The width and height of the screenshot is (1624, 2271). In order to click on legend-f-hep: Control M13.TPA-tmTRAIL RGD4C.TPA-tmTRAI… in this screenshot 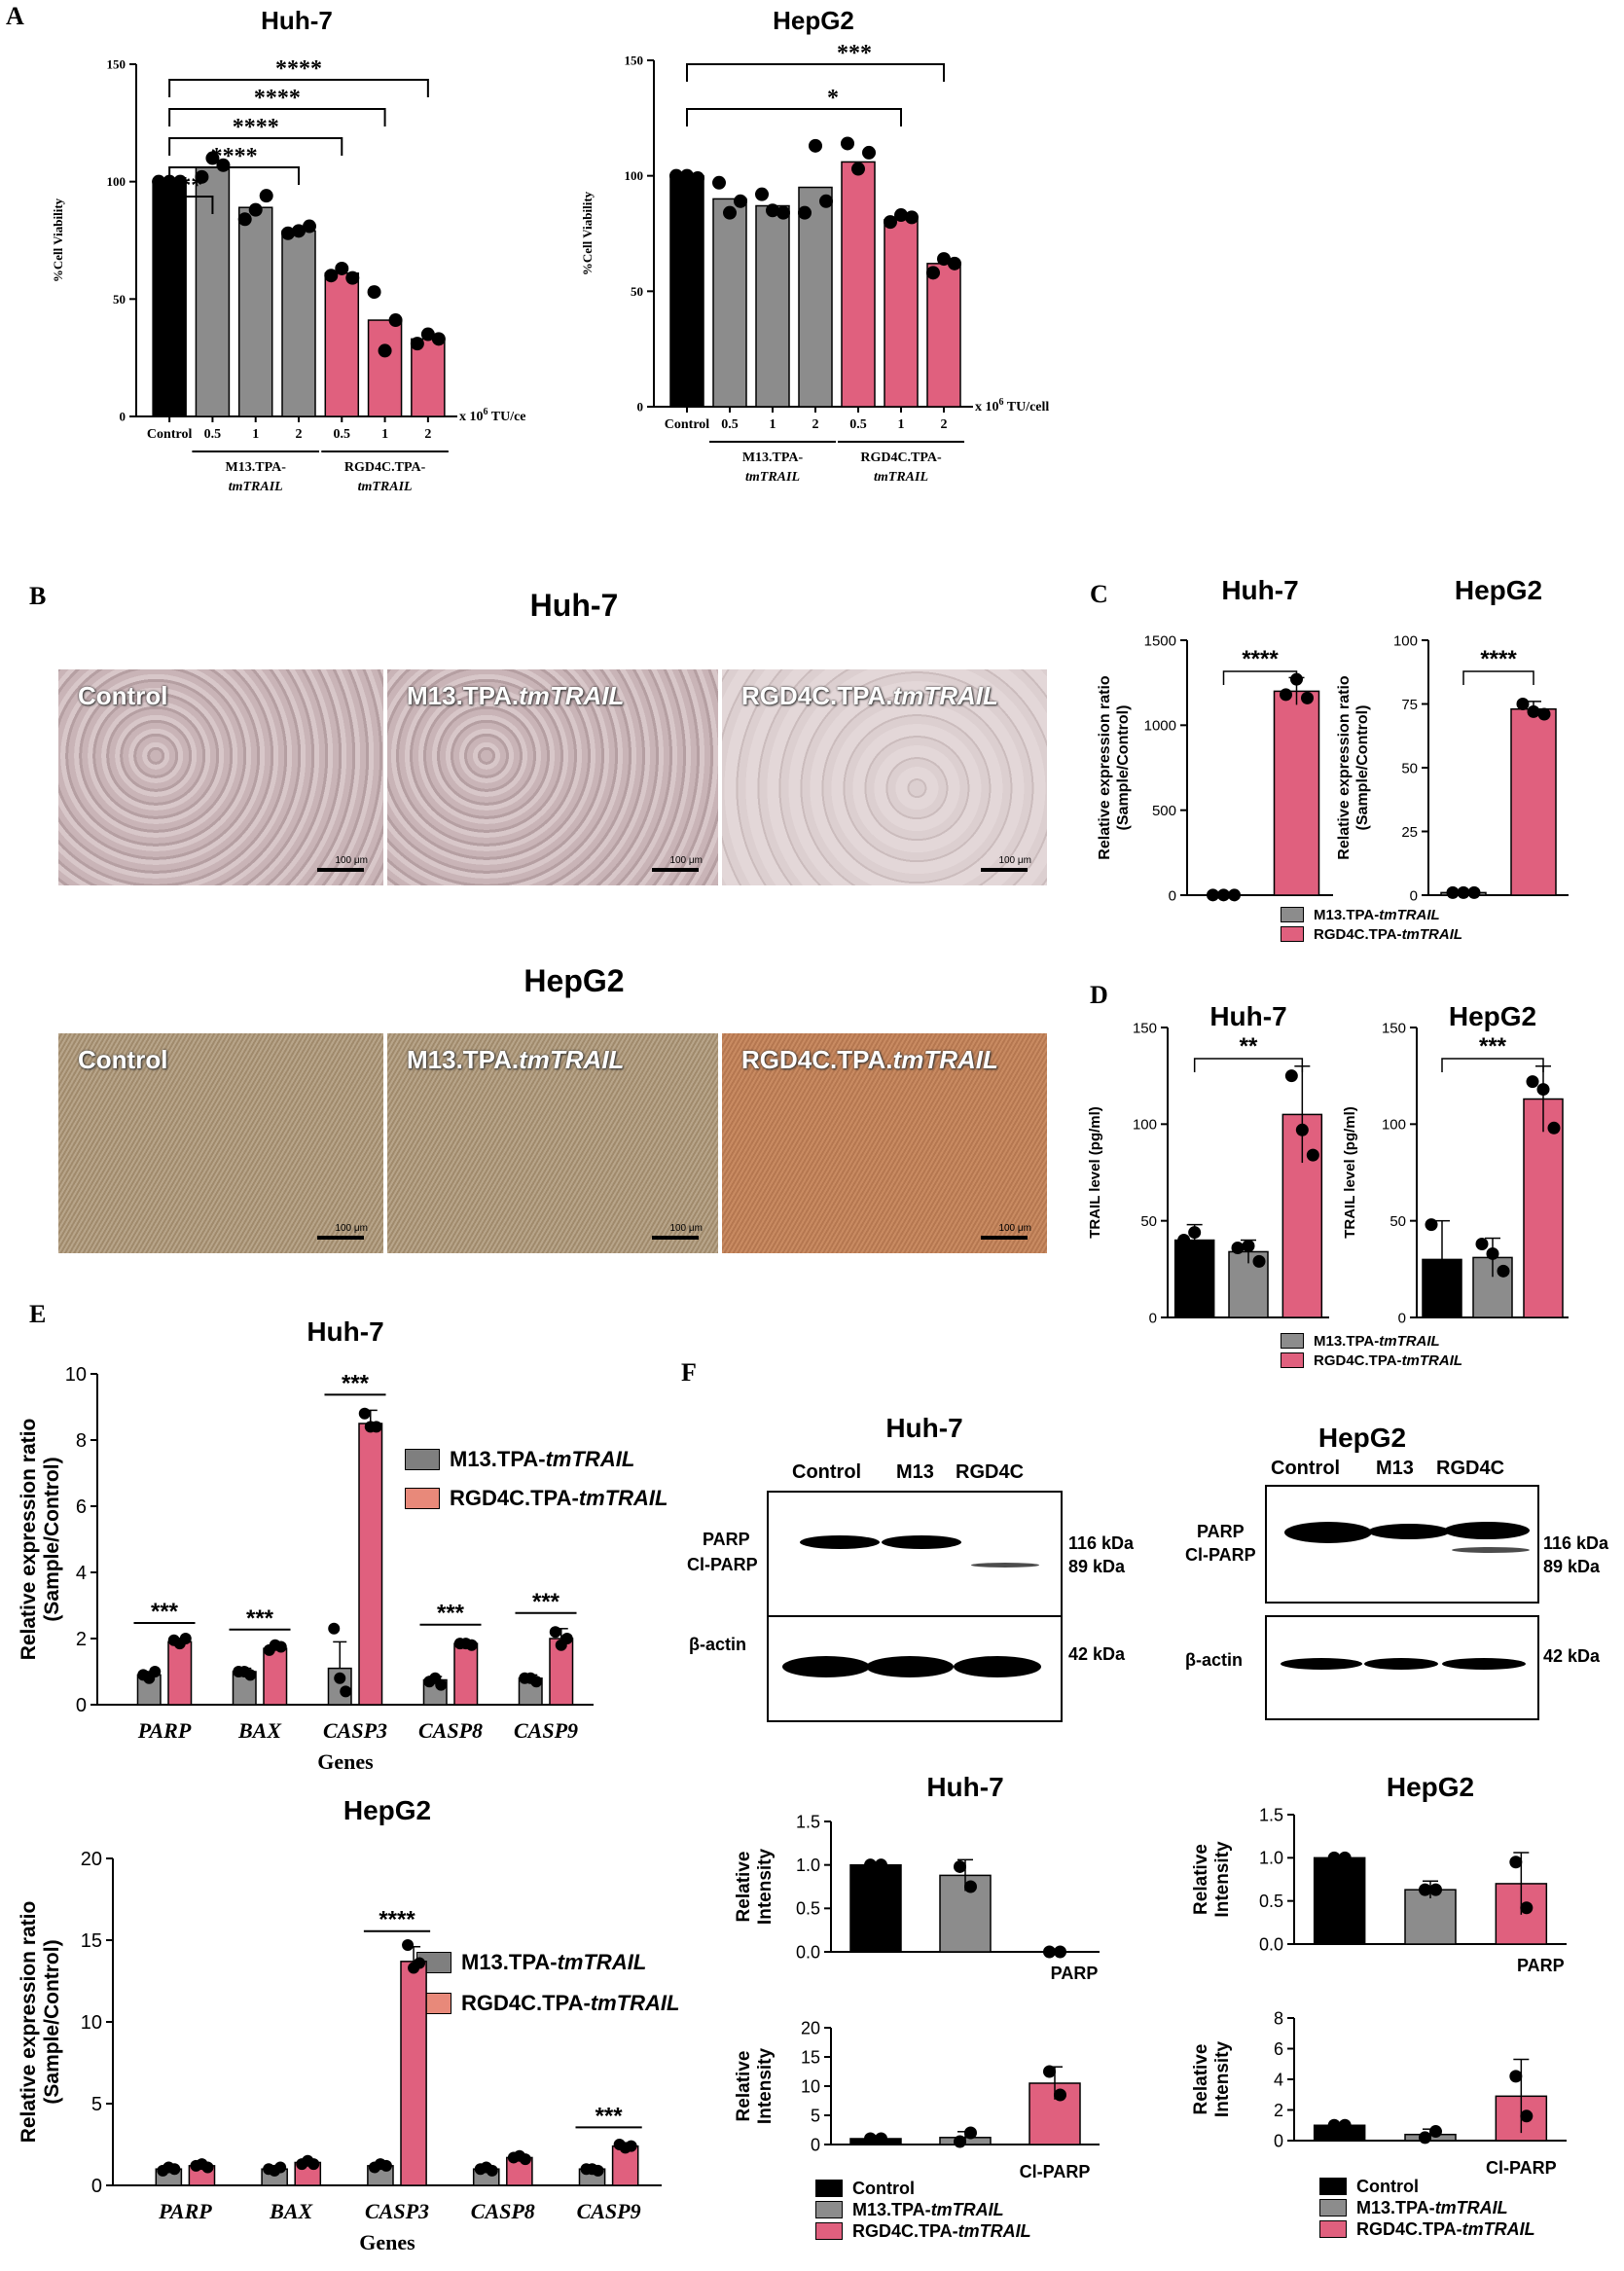, I will do `click(1427, 2208)`.